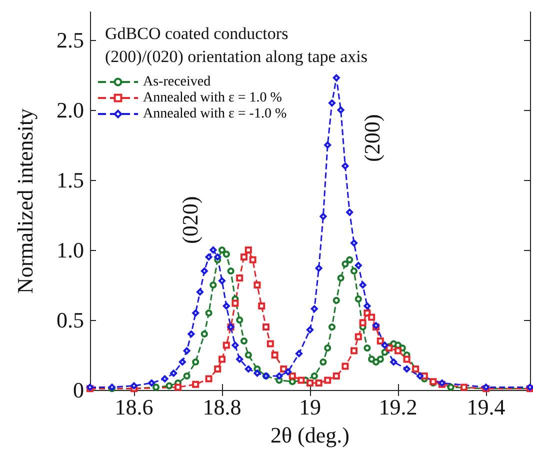  I want to click on annotation: (200), so click(372, 138).